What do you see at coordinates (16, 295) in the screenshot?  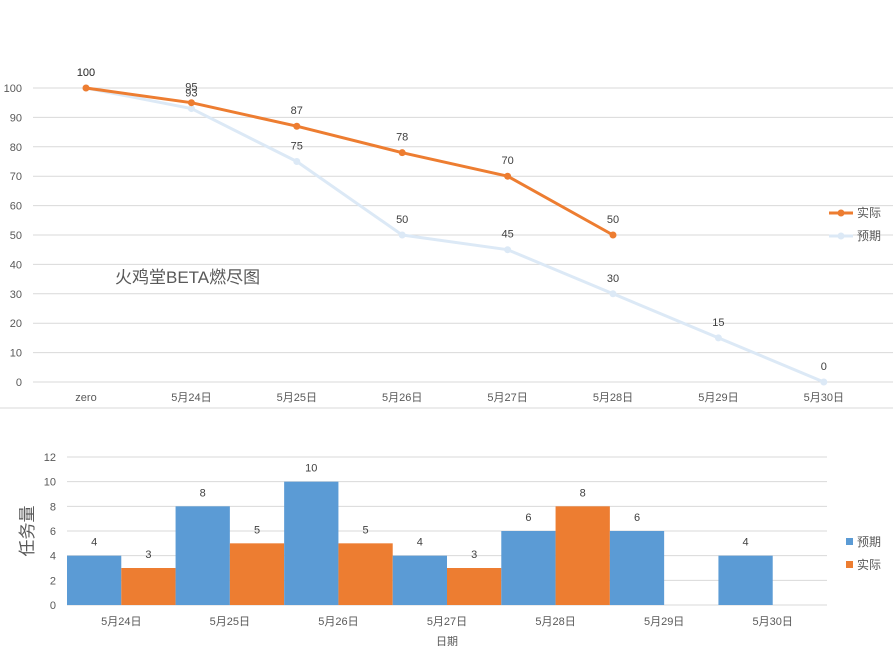 I see `y-tick-label: 30` at bounding box center [16, 295].